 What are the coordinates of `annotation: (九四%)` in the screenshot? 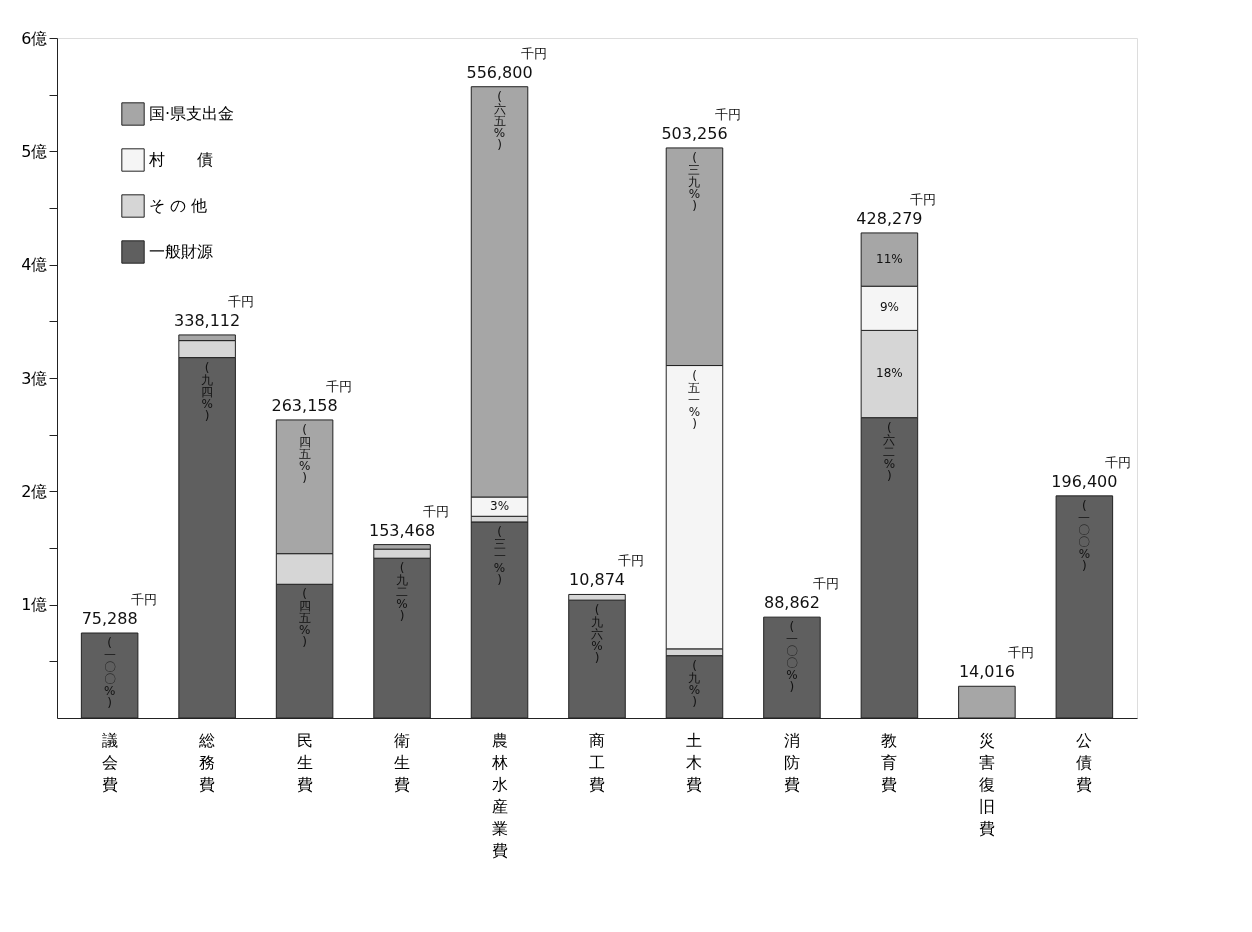 It's located at (207, 391).